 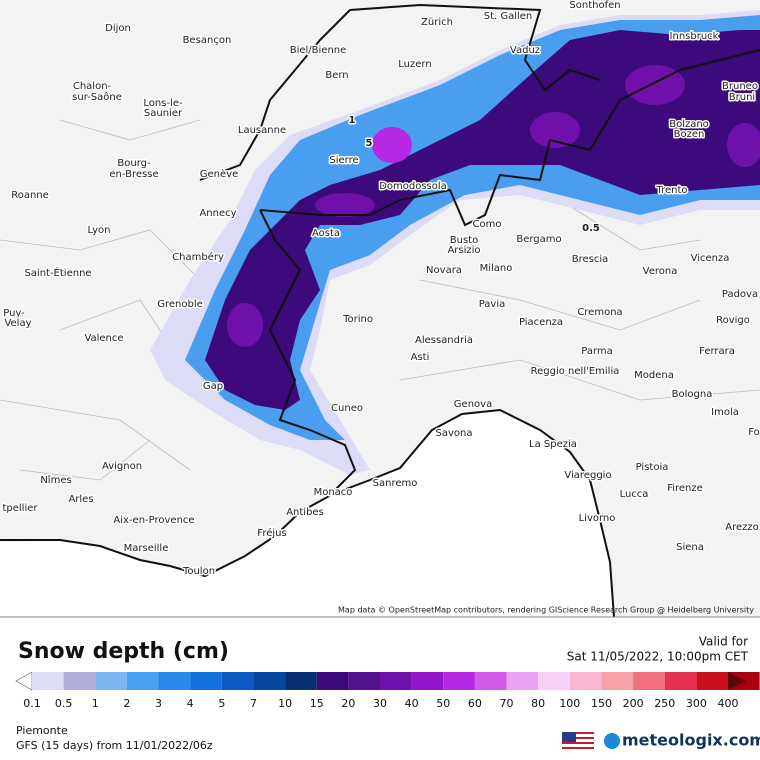 What do you see at coordinates (742, 527) in the screenshot?
I see `city-label: Arezzo` at bounding box center [742, 527].